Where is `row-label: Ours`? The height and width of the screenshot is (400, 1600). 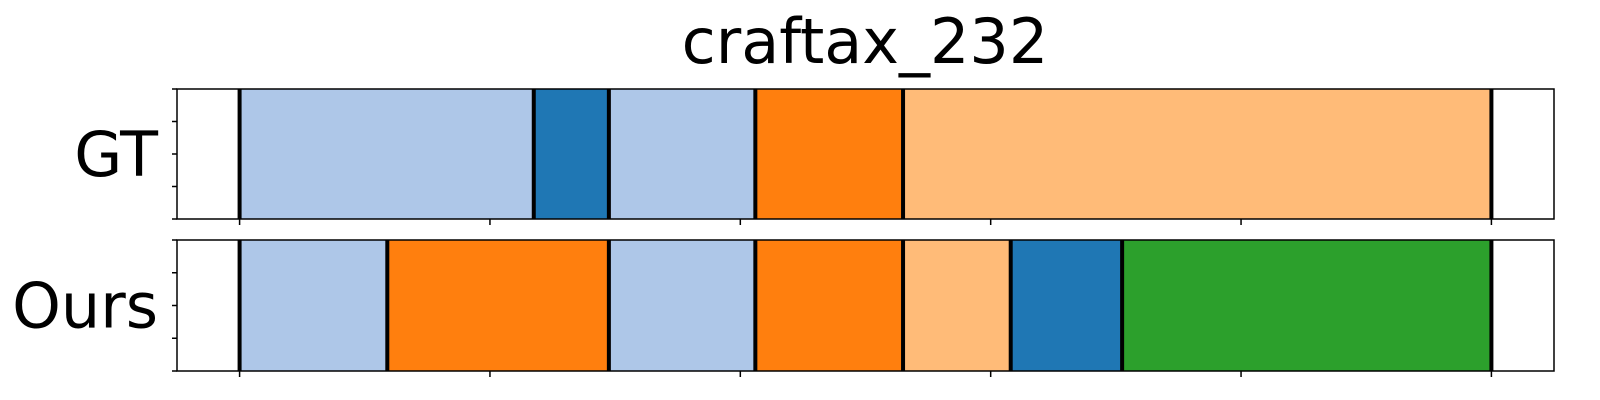 row-label: Ours is located at coordinates (85, 306).